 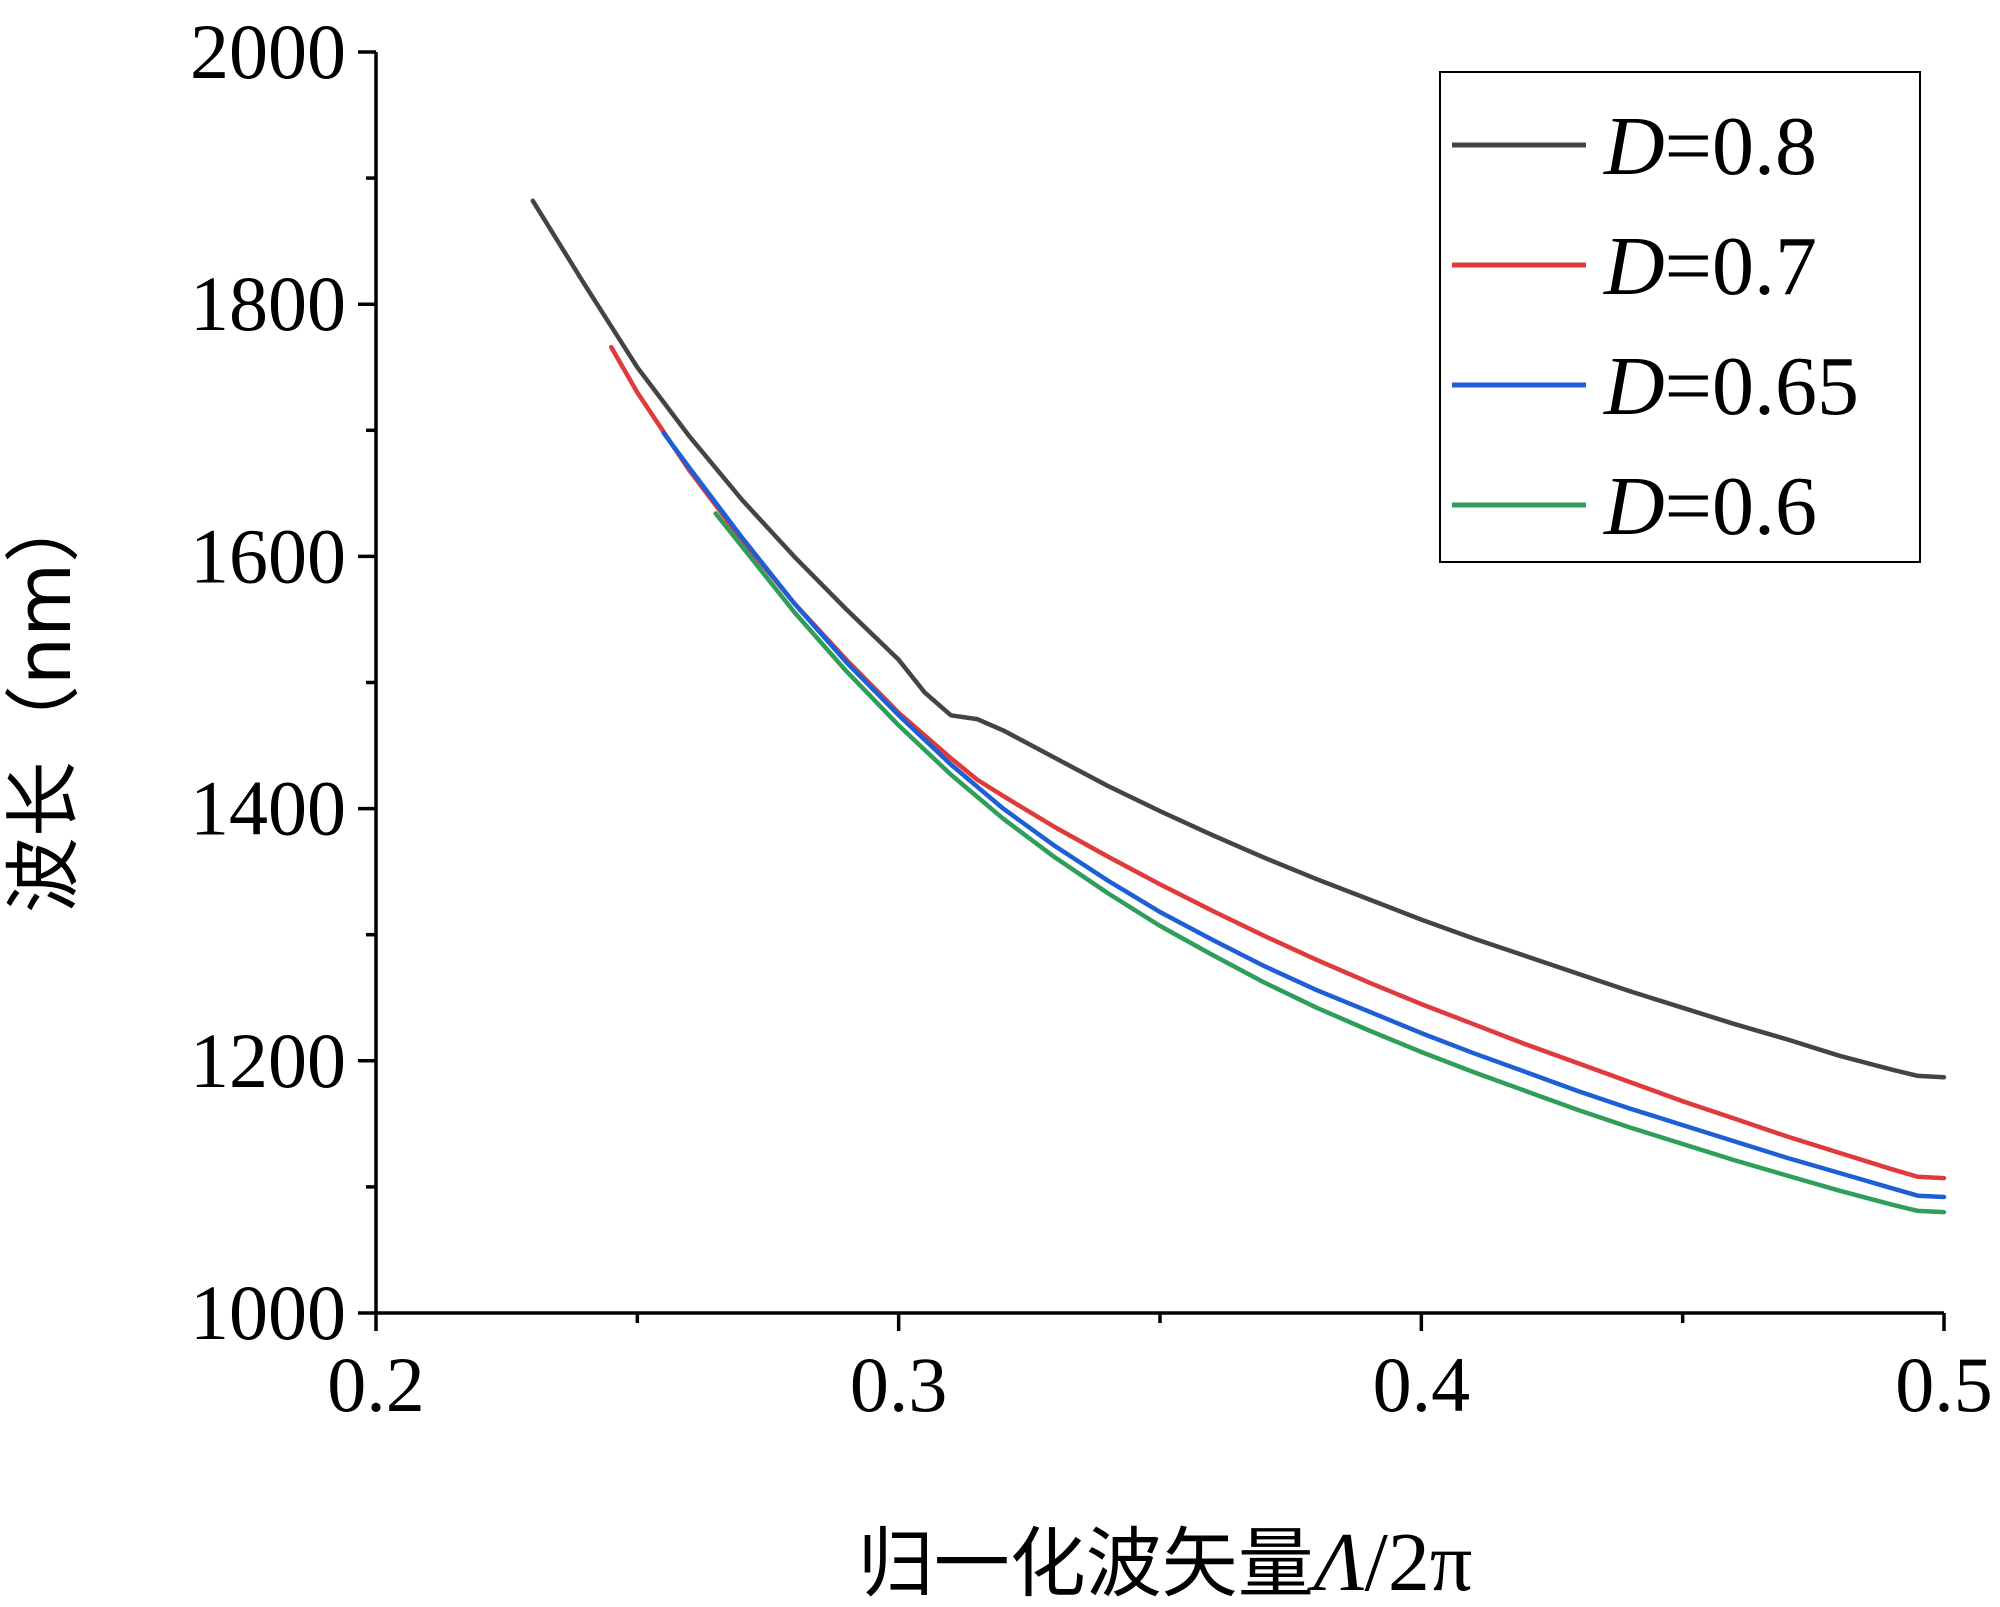 I want to click on x-tick-label: 0.3, so click(x=899, y=1384).